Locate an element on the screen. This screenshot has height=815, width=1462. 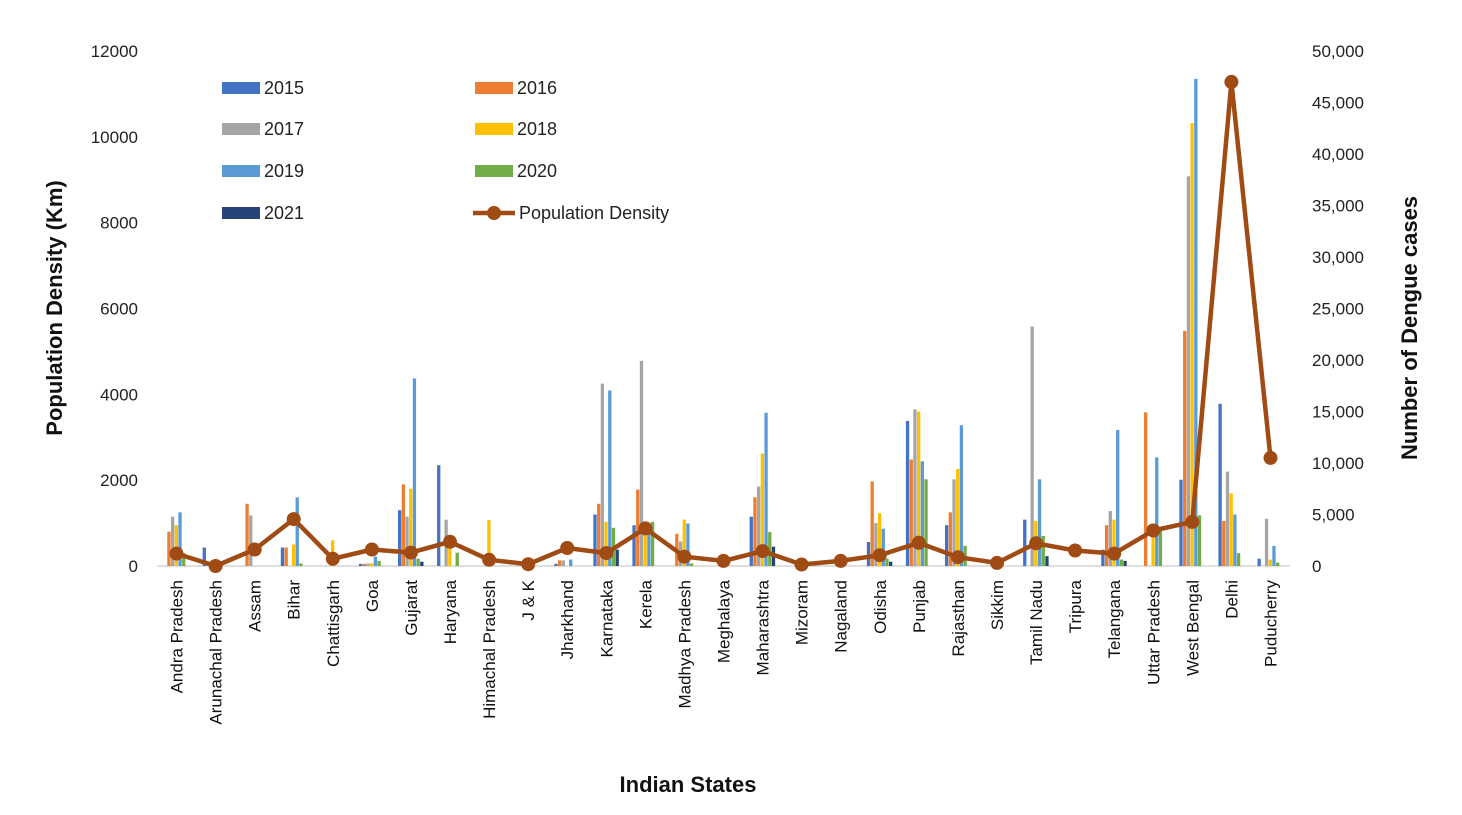
bar-2021-karnataka is located at coordinates (617, 557).